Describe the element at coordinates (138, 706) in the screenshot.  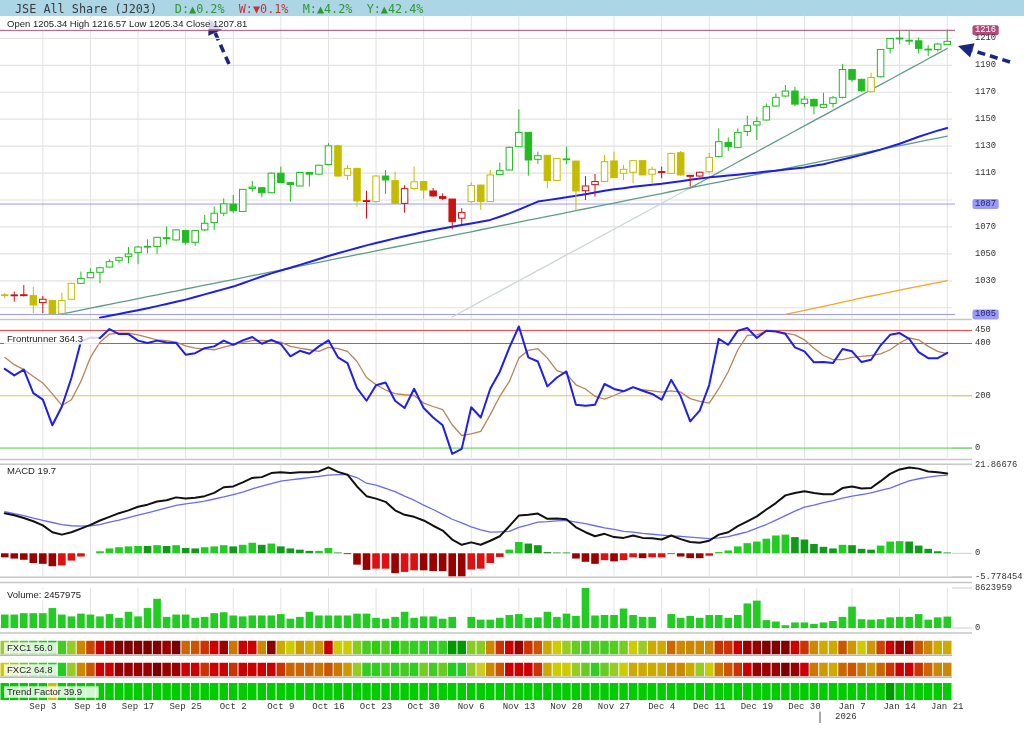
I see `x-tick-label: Sep 17` at that location.